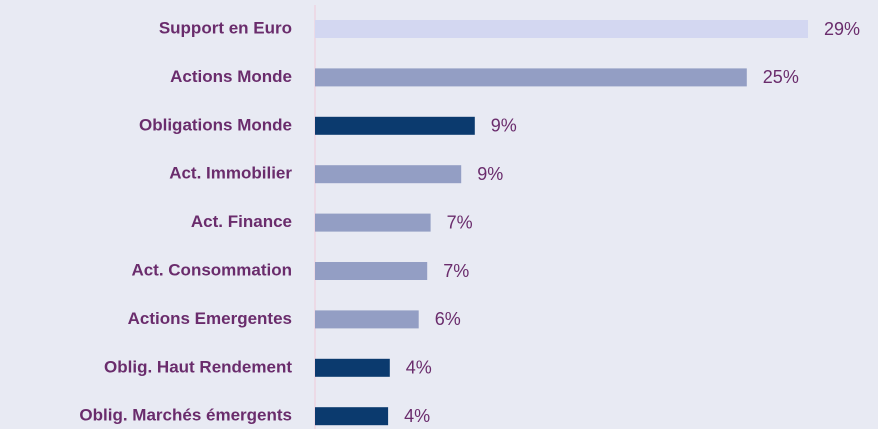 Image resolution: width=878 pixels, height=429 pixels. I want to click on value-label: 6%, so click(448, 319).